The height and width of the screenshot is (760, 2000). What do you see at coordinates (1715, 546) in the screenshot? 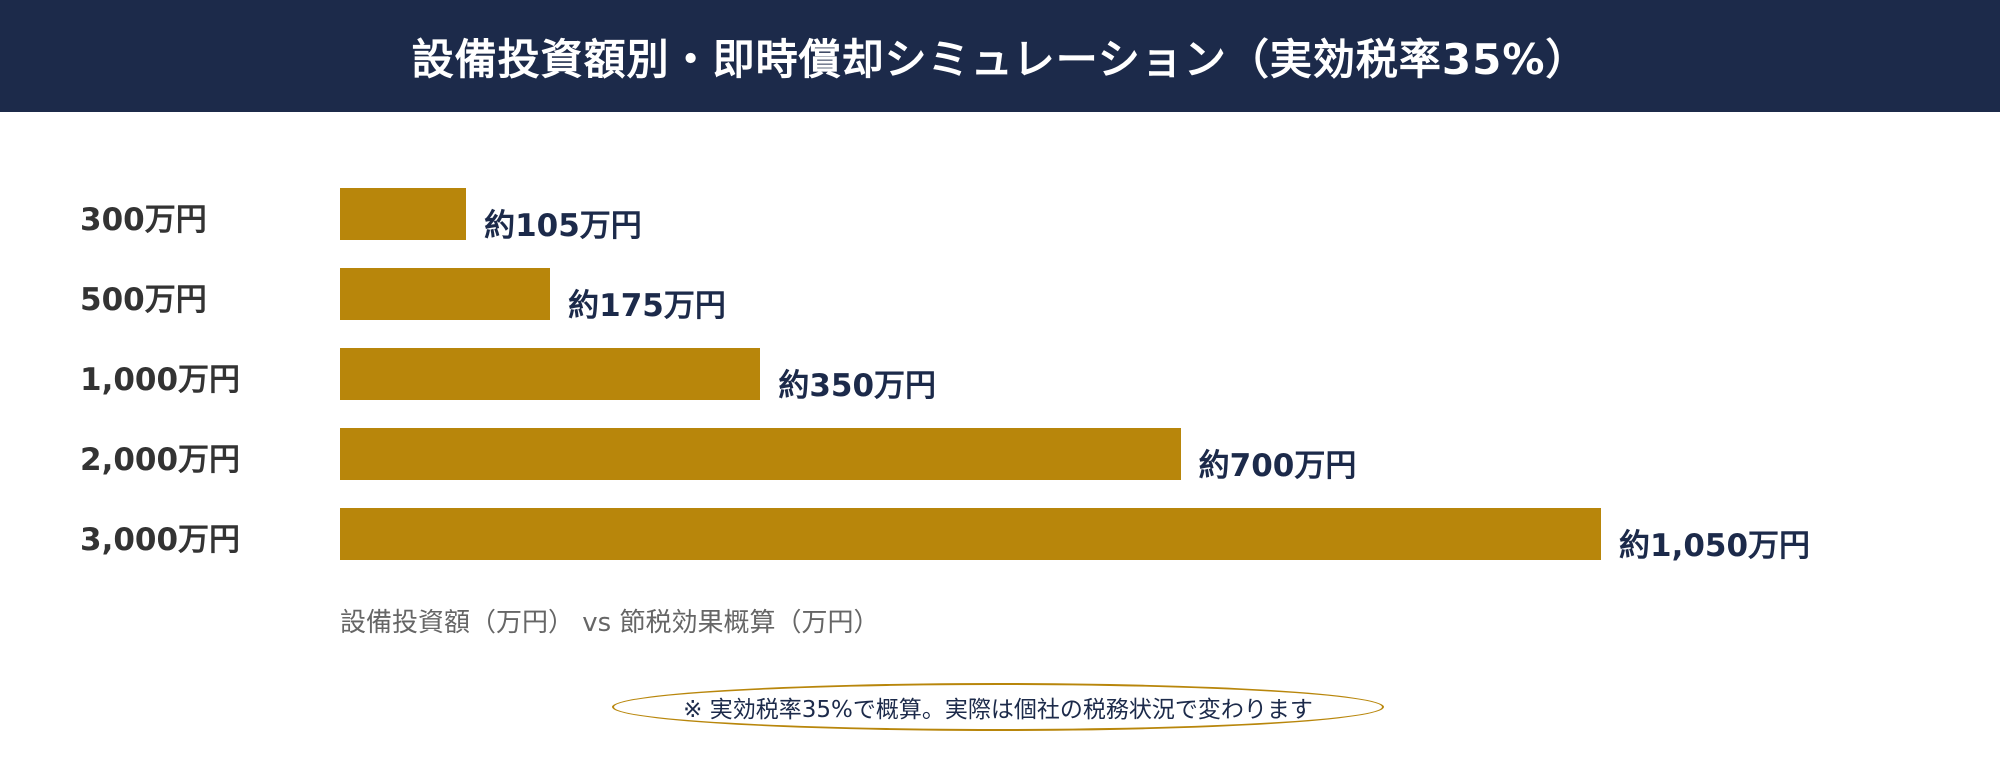
I see `data-label: 約1,050万円` at bounding box center [1715, 546].